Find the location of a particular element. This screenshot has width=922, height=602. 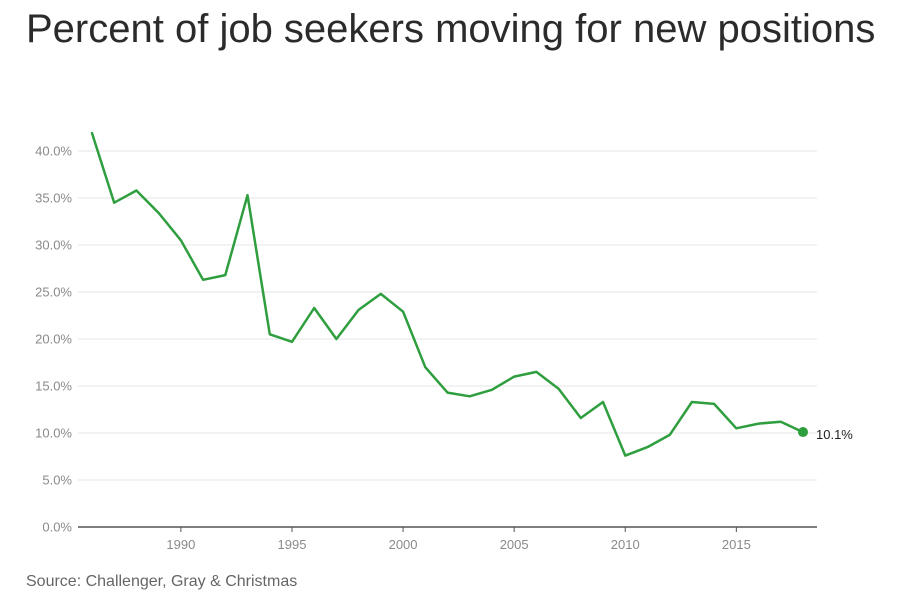

y-tick-label: 20.0% is located at coordinates (53, 339).